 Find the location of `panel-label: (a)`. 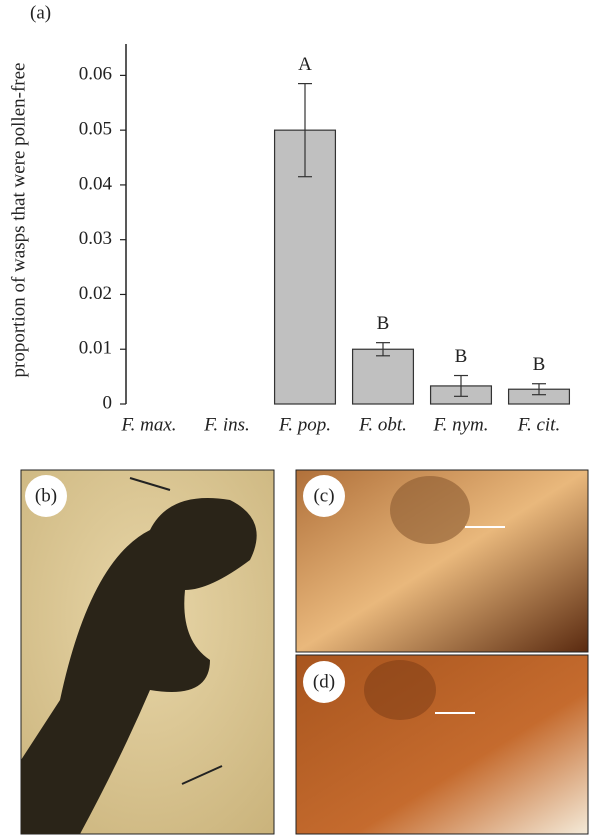

panel-label: (a) is located at coordinates (40, 12).